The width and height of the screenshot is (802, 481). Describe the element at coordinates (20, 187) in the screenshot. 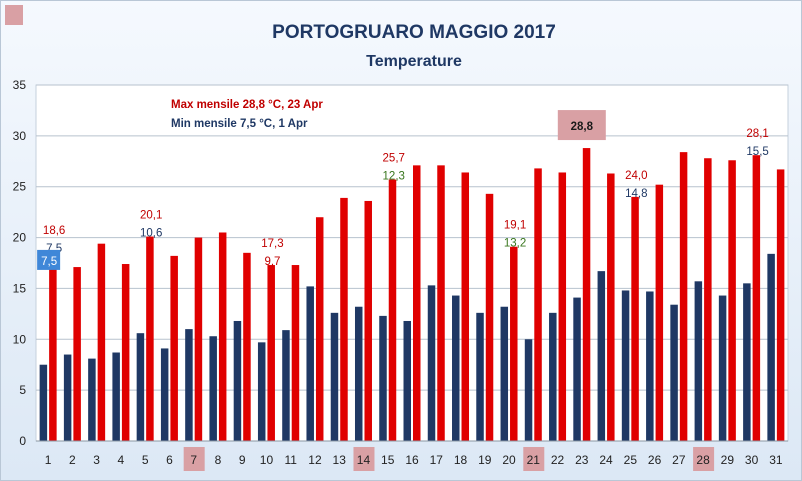

I see `y-tick-label: 25` at that location.